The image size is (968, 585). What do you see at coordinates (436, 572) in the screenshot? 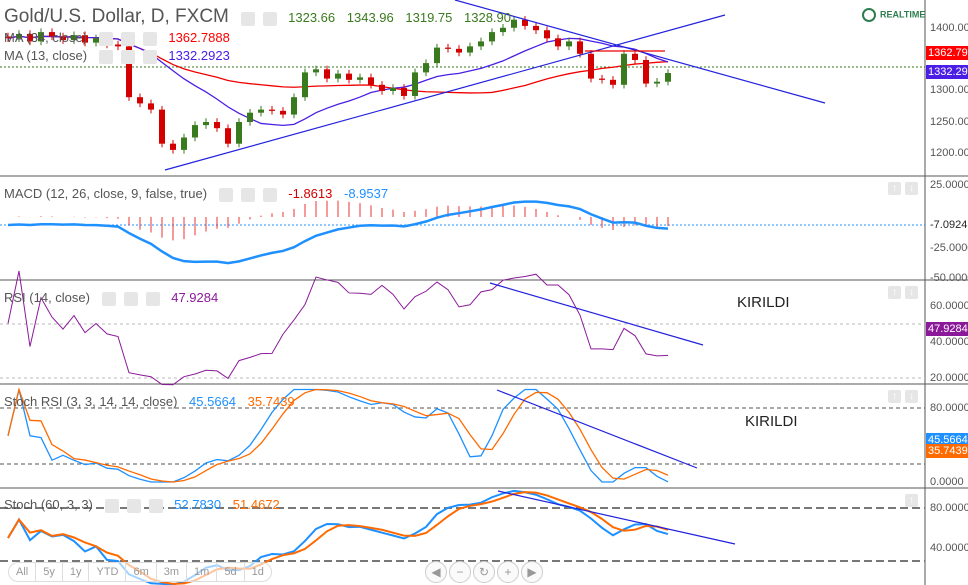
I see `scroll-left-button: ◀` at bounding box center [436, 572].